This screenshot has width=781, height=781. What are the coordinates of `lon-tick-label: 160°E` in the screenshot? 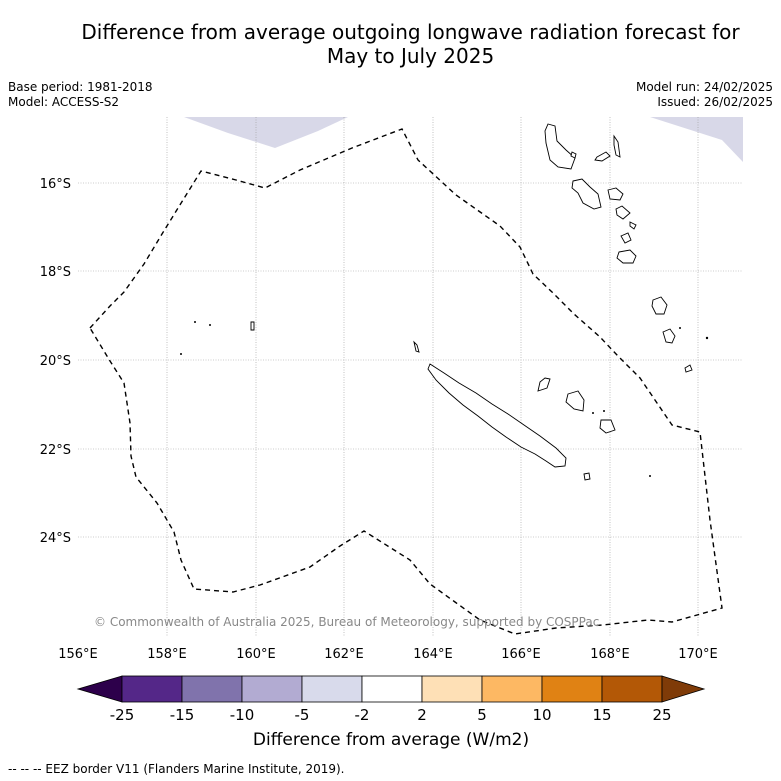 It's located at (256, 654).